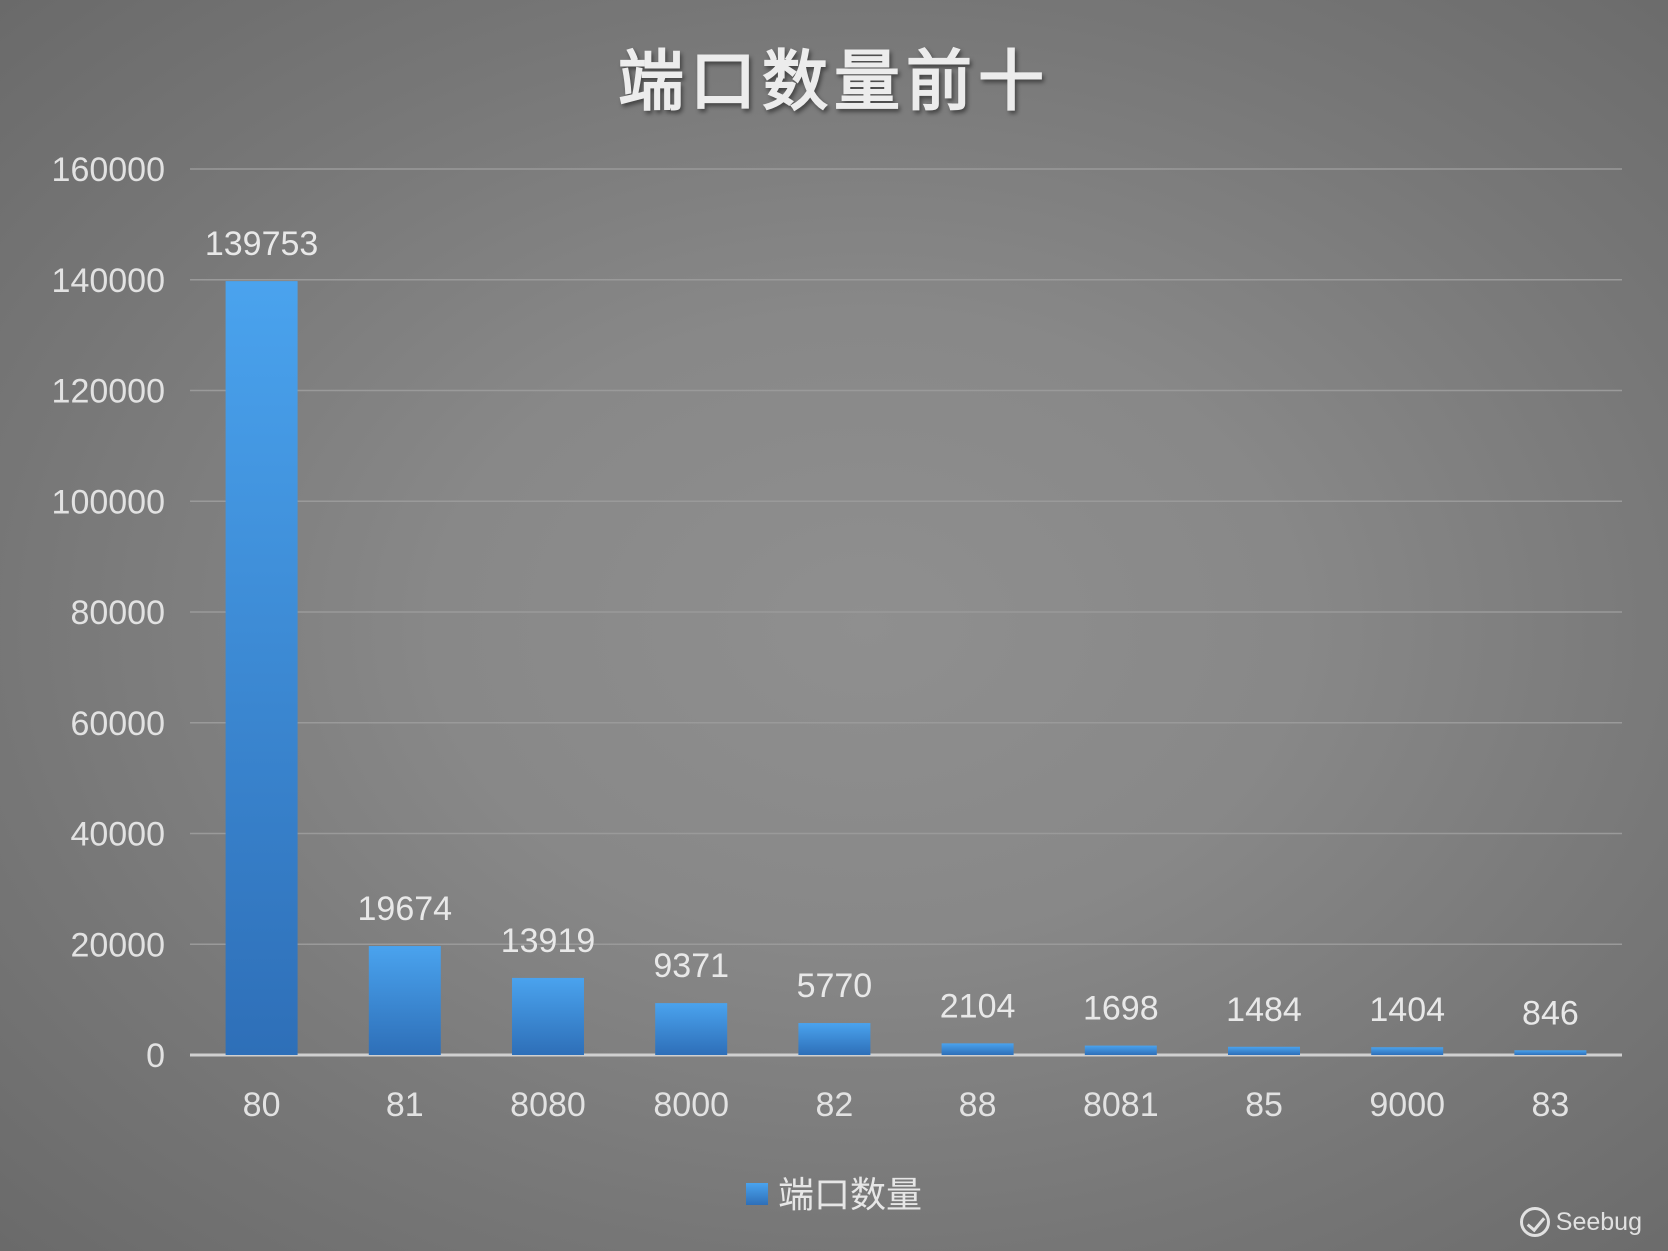 This screenshot has height=1251, width=1668. I want to click on x-tick-label: 82, so click(834, 1105).